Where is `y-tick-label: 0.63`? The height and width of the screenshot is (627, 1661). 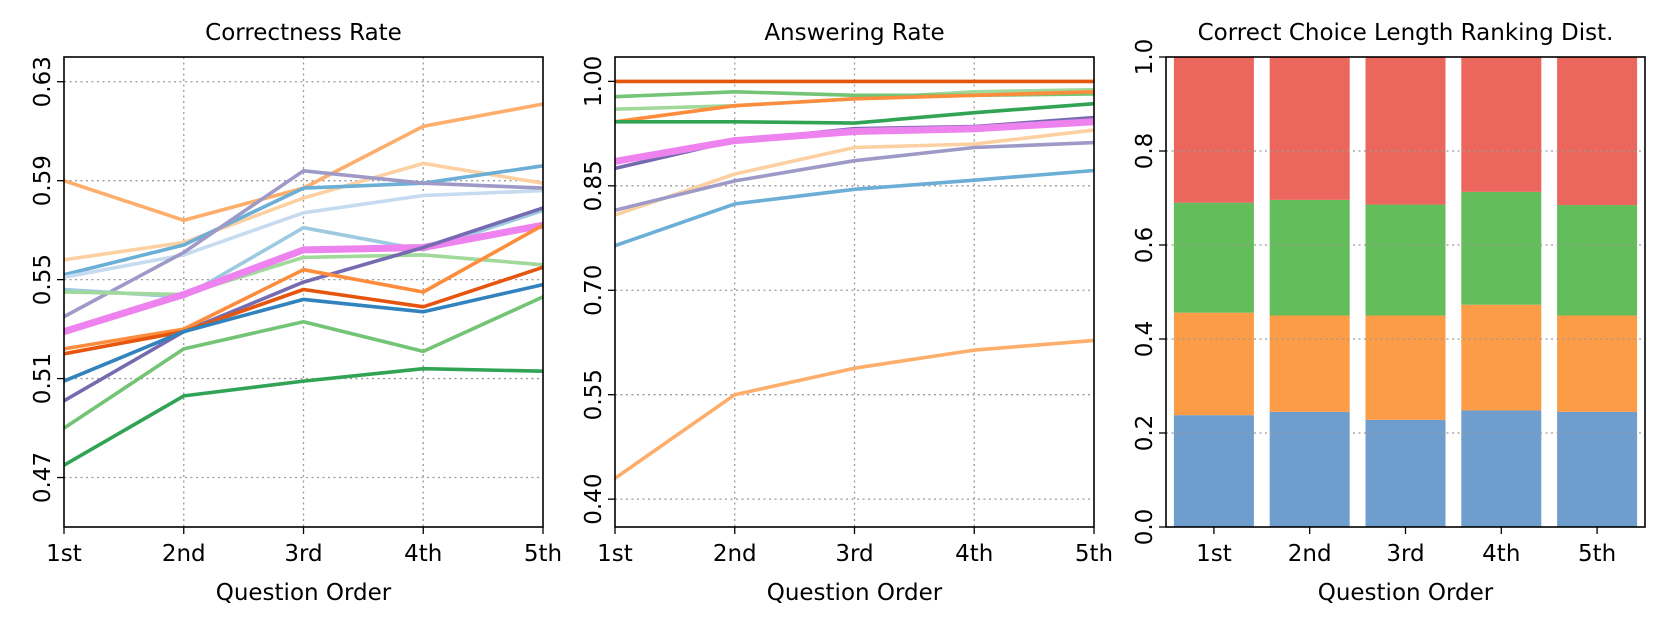 y-tick-label: 0.63 is located at coordinates (43, 81).